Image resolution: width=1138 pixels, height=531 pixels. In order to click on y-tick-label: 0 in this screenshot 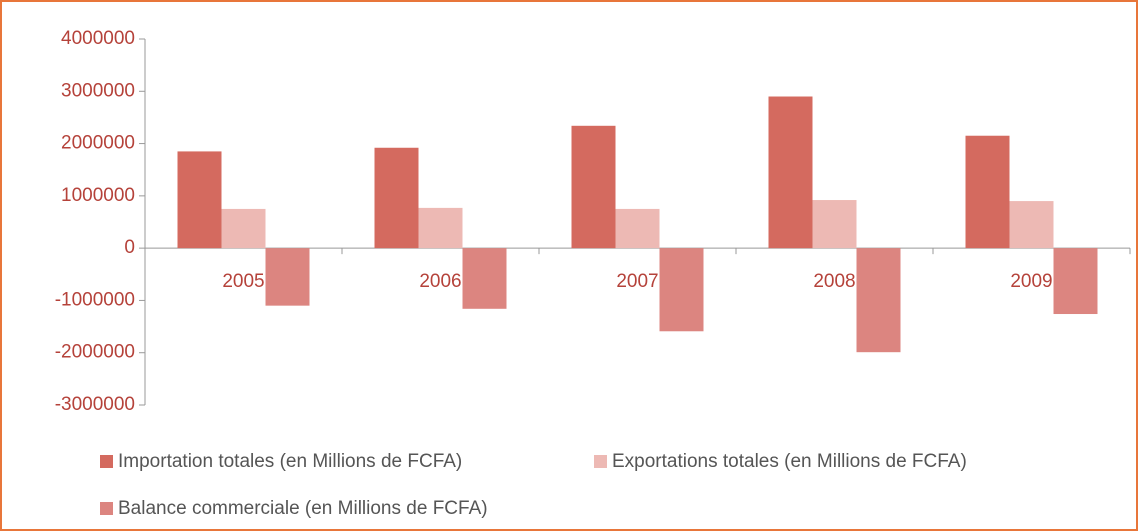, I will do `click(129, 247)`.